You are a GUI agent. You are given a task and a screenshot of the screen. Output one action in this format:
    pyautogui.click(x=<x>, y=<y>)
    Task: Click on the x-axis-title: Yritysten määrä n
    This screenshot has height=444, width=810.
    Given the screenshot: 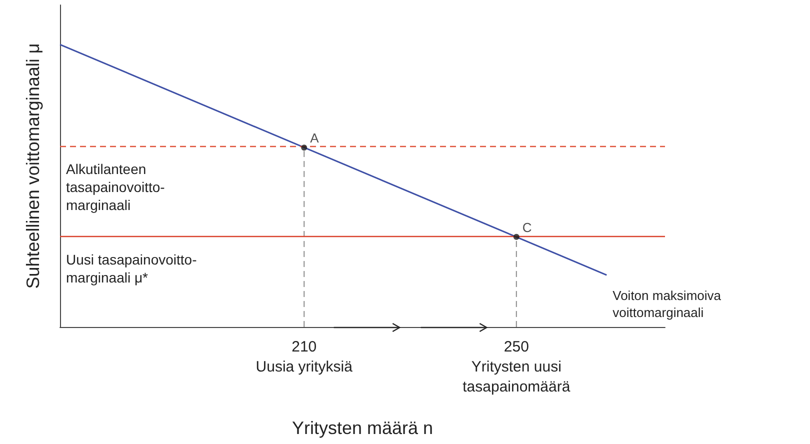 What is the action you would take?
    pyautogui.click(x=363, y=428)
    